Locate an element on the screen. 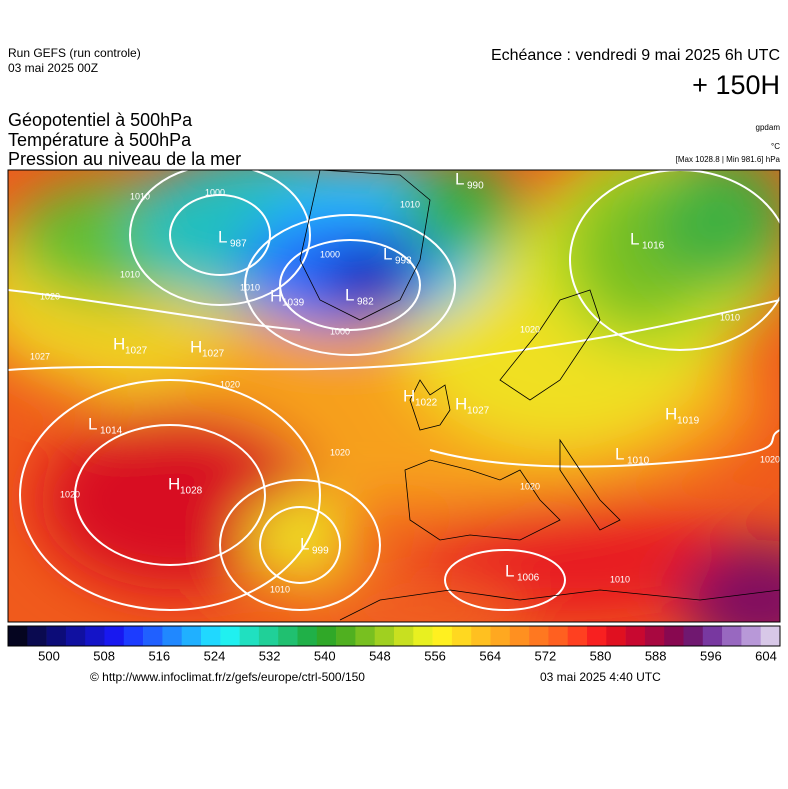 Image resolution: width=788 pixels, height=789 pixels. center-pressure: 1019 is located at coordinates (688, 421).